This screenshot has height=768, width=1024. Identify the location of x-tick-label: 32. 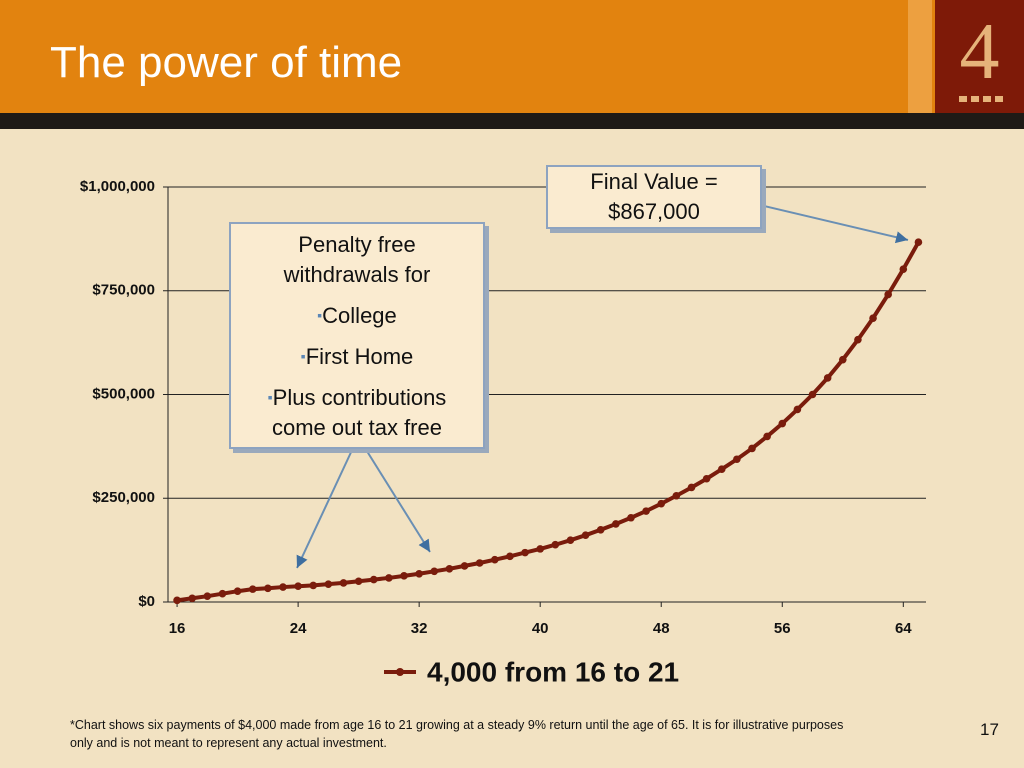
(419, 628).